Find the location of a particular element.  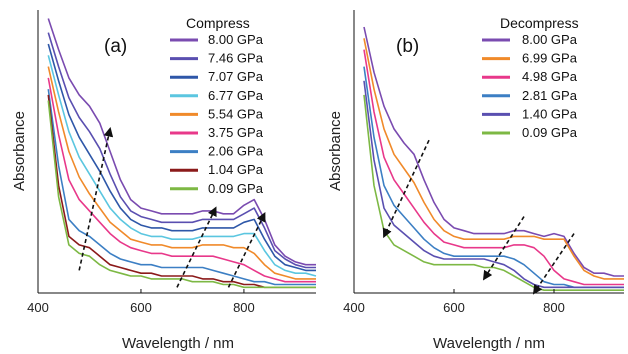

panel-b-legend-label-3: 2.81 GPa is located at coordinates (550, 95).